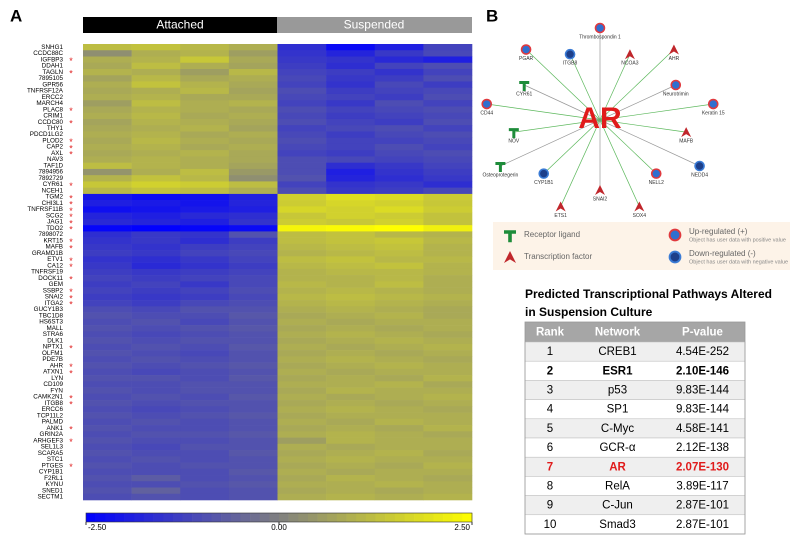 The height and width of the screenshot is (546, 800). I want to click on gene-label: IGFBP3, so click(52, 59).